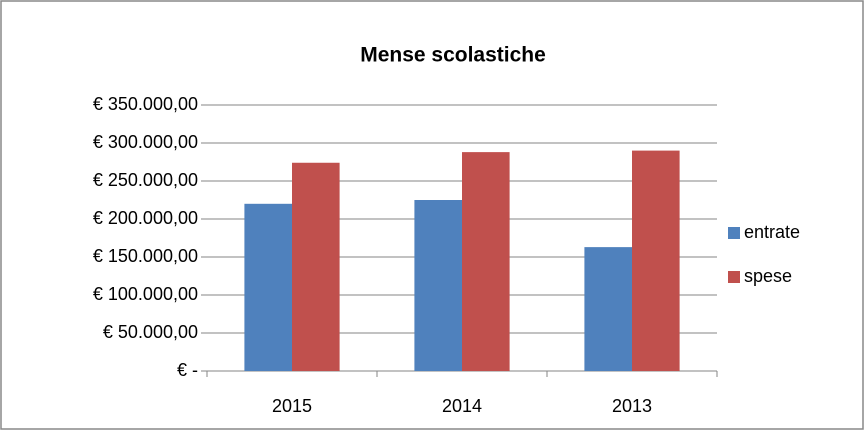 This screenshot has width=865, height=431. What do you see at coordinates (768, 276) in the screenshot?
I see `legend-label: spese` at bounding box center [768, 276].